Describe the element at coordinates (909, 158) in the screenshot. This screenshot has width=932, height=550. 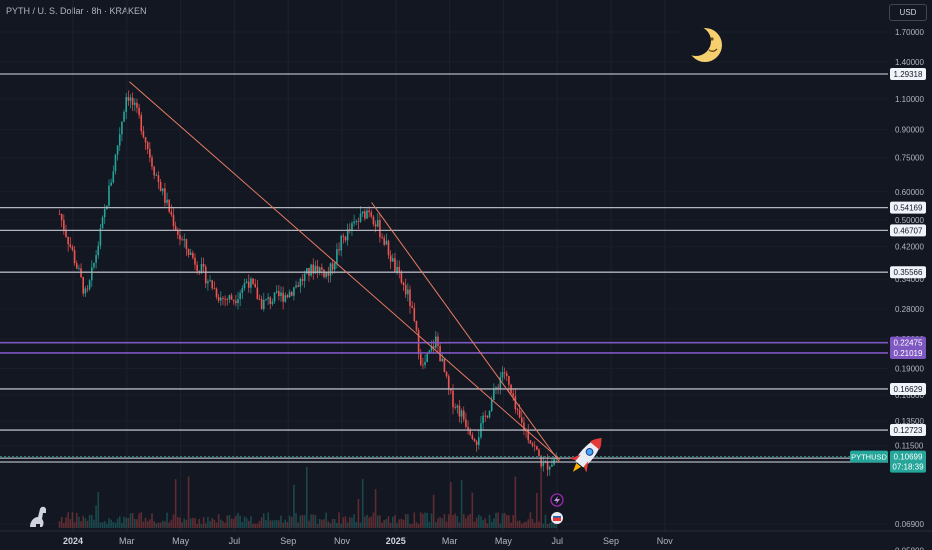
I see `y-tick-label: 0.75000` at that location.